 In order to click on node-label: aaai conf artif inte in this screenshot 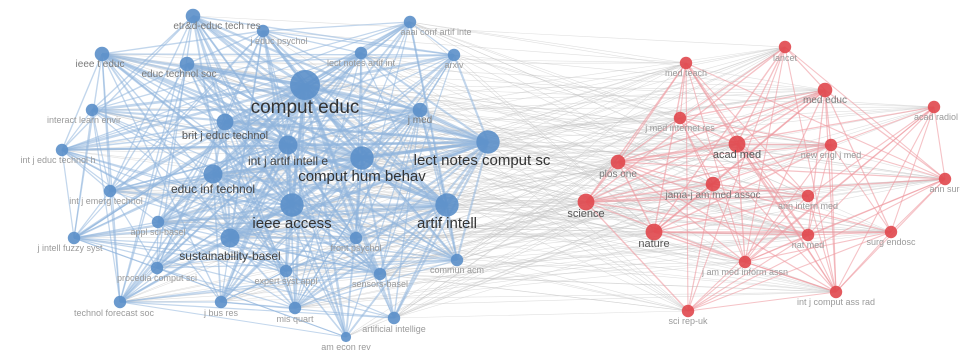, I will do `click(435, 32)`.